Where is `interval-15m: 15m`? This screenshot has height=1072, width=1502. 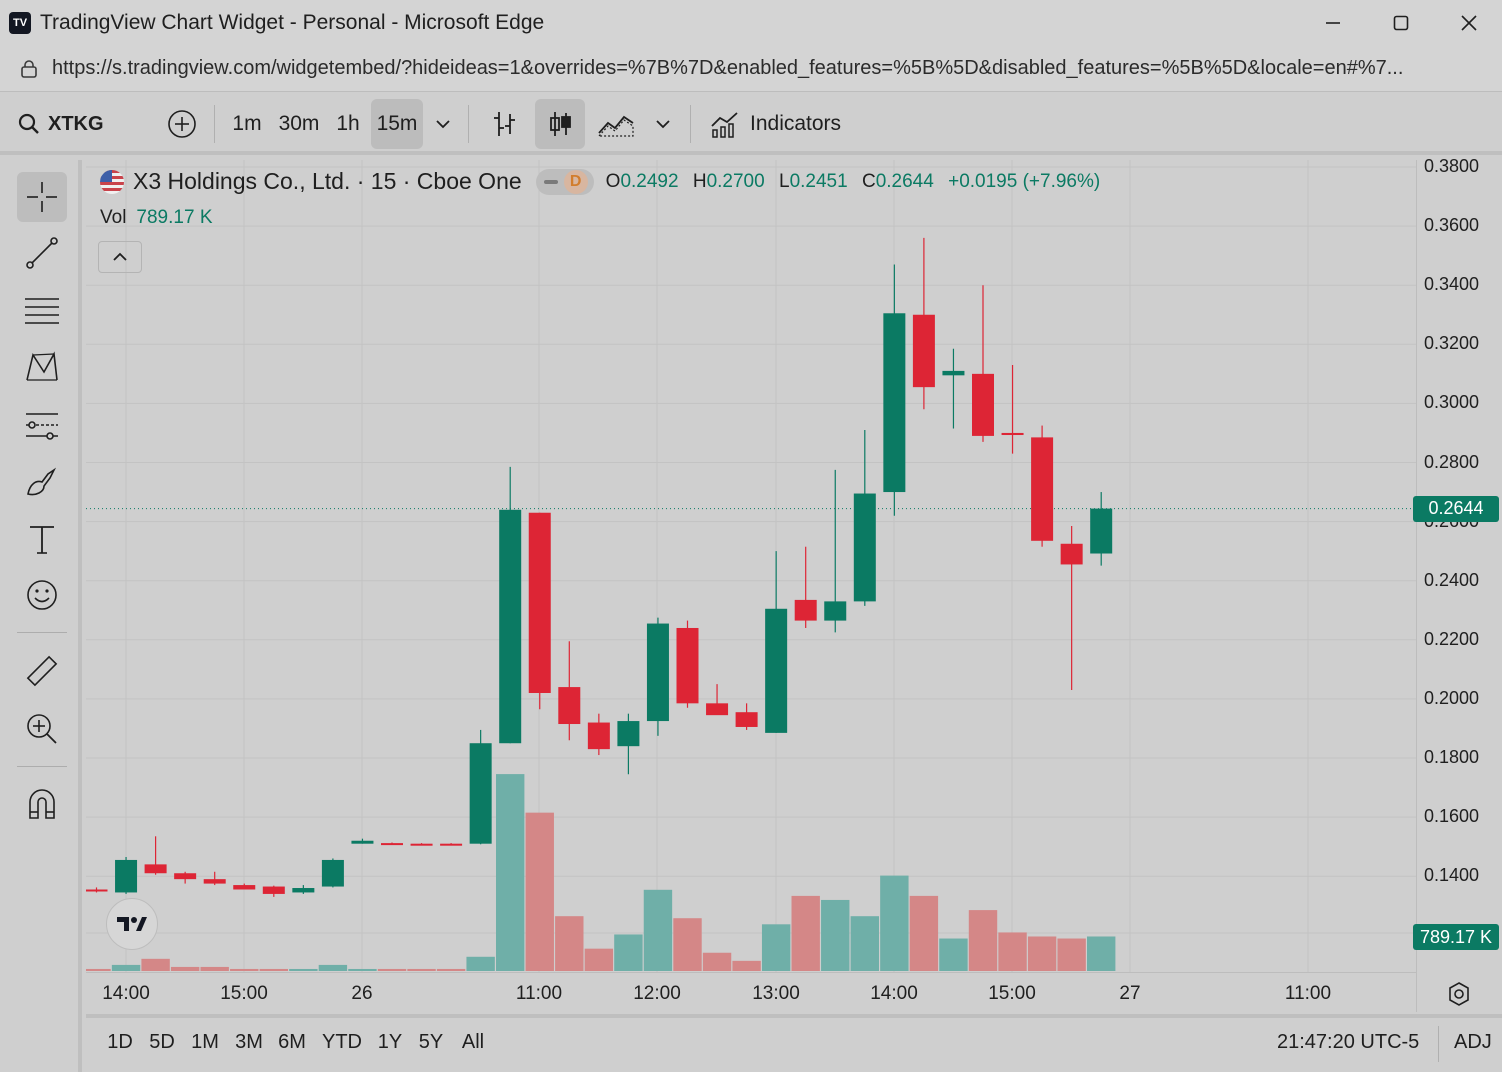 interval-15m: 15m is located at coordinates (397, 124).